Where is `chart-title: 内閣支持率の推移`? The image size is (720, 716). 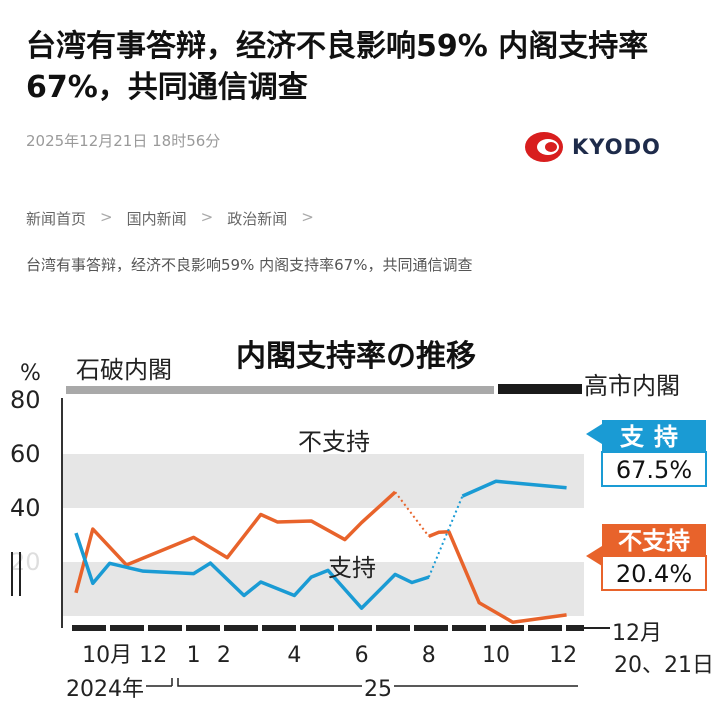
chart-title: 内閣支持率の推移 is located at coordinates (356, 356).